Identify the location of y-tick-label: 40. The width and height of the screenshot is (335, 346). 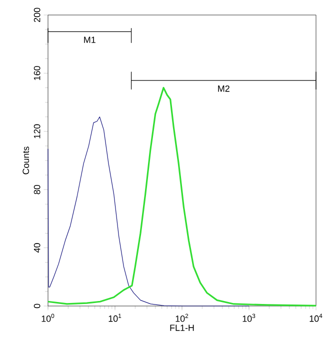
(37, 248).